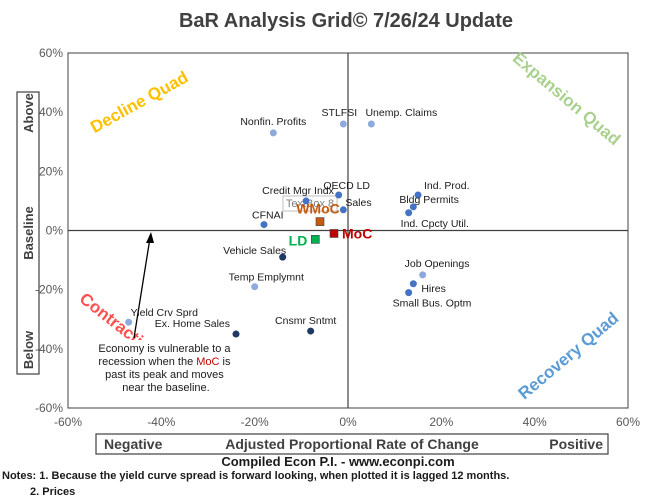  What do you see at coordinates (133, 444) in the screenshot?
I see `axis-word-negative: Negative` at bounding box center [133, 444].